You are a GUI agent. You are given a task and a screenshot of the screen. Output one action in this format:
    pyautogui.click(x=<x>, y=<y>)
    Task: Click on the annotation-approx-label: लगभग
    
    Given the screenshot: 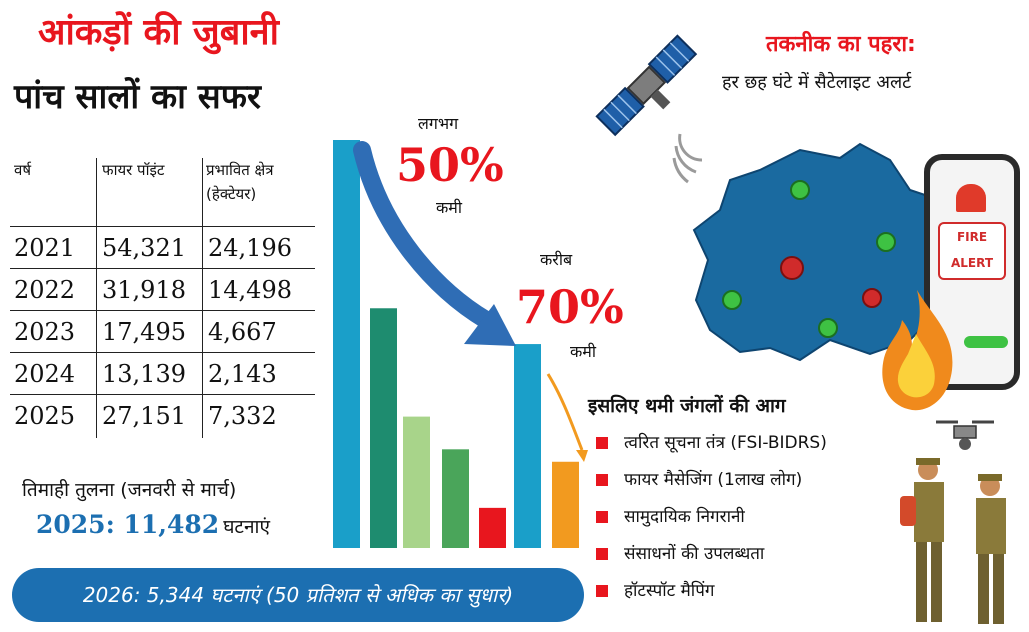 What is the action you would take?
    pyautogui.click(x=438, y=123)
    